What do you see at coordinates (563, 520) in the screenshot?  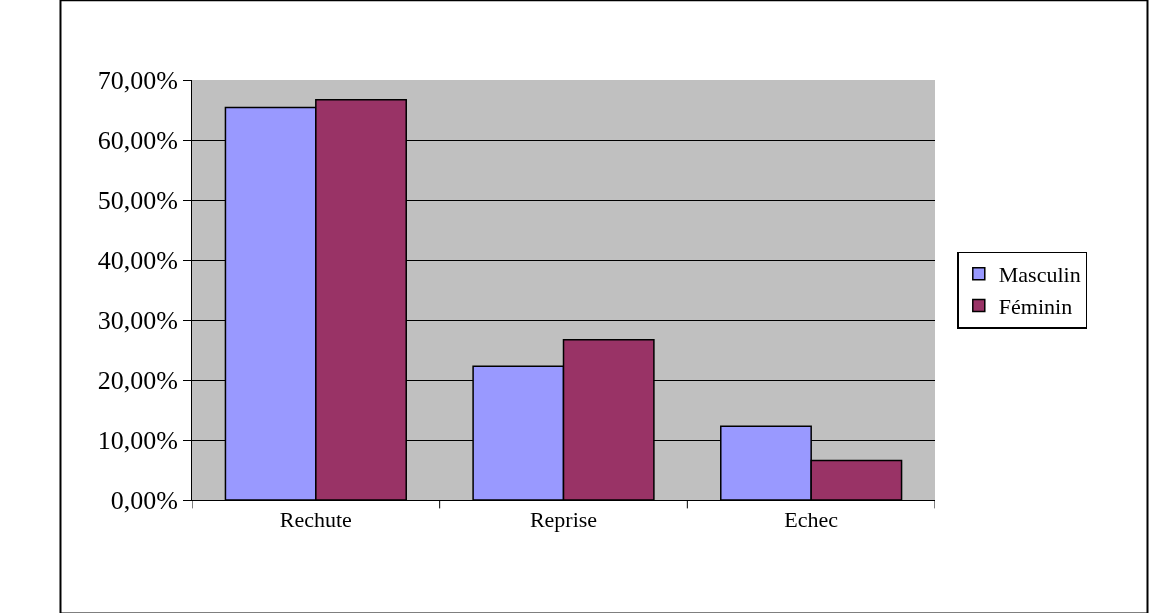 I see `x-tick-label: Reprise` at bounding box center [563, 520].